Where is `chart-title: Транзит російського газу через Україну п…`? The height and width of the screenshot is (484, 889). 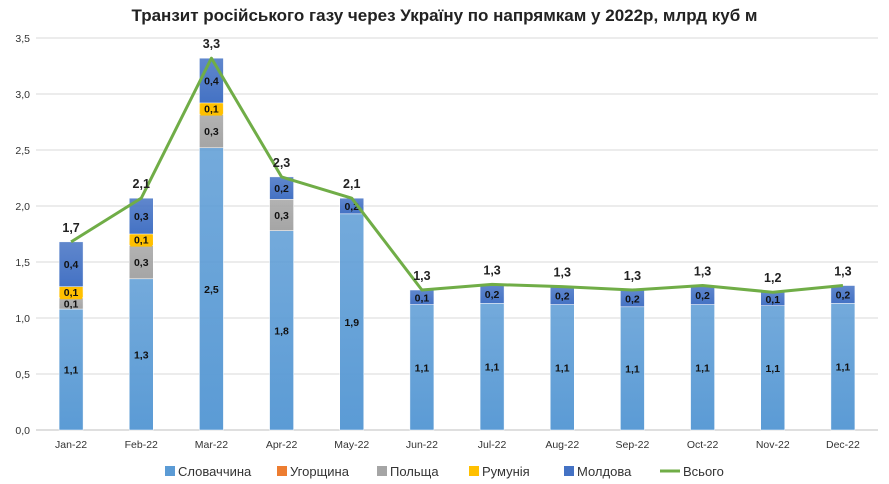
chart-title: Транзит російського газу через Україну п… is located at coordinates (444, 15).